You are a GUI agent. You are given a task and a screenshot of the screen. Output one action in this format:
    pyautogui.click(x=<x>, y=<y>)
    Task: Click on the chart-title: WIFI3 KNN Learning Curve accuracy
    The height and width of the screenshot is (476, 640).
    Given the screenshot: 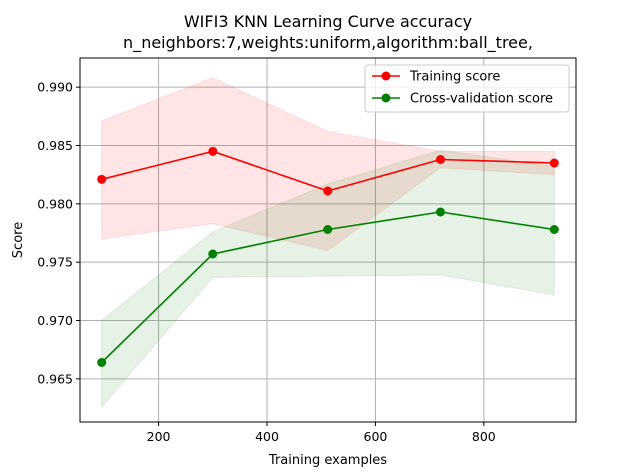 What is the action you would take?
    pyautogui.click(x=328, y=21)
    